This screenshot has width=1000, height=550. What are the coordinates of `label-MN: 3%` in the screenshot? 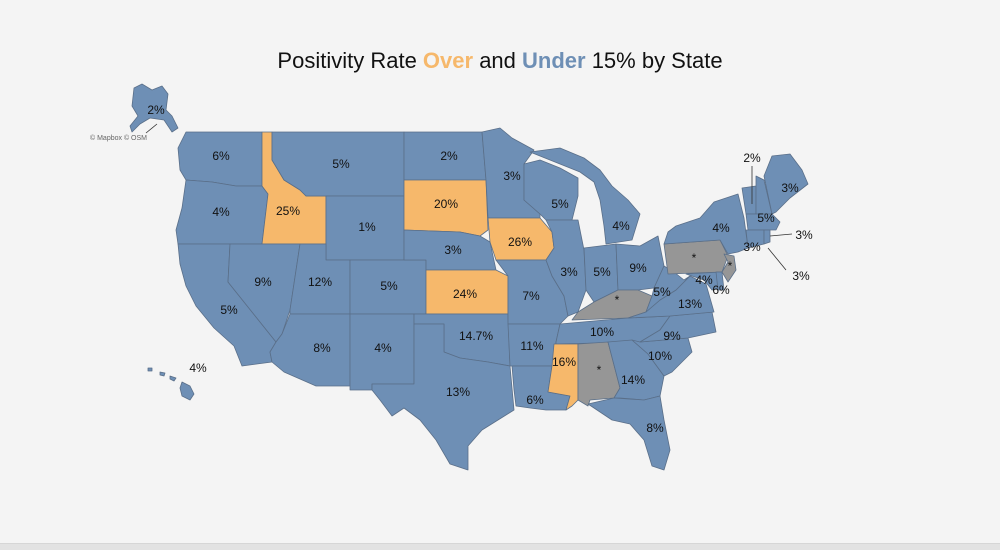 It's located at (512, 176).